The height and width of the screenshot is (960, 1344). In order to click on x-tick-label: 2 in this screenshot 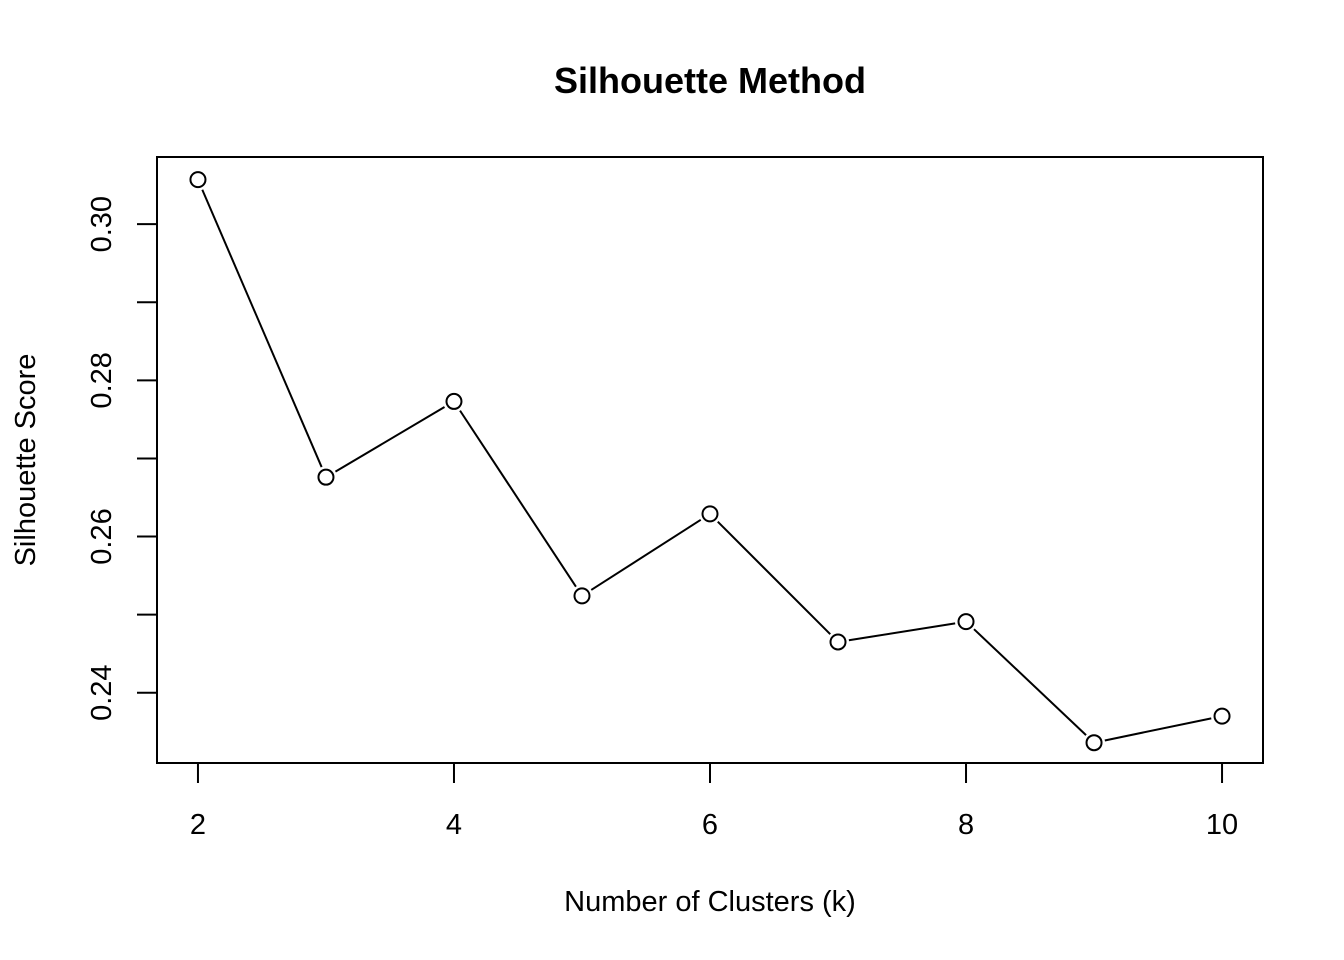, I will do `click(198, 825)`.